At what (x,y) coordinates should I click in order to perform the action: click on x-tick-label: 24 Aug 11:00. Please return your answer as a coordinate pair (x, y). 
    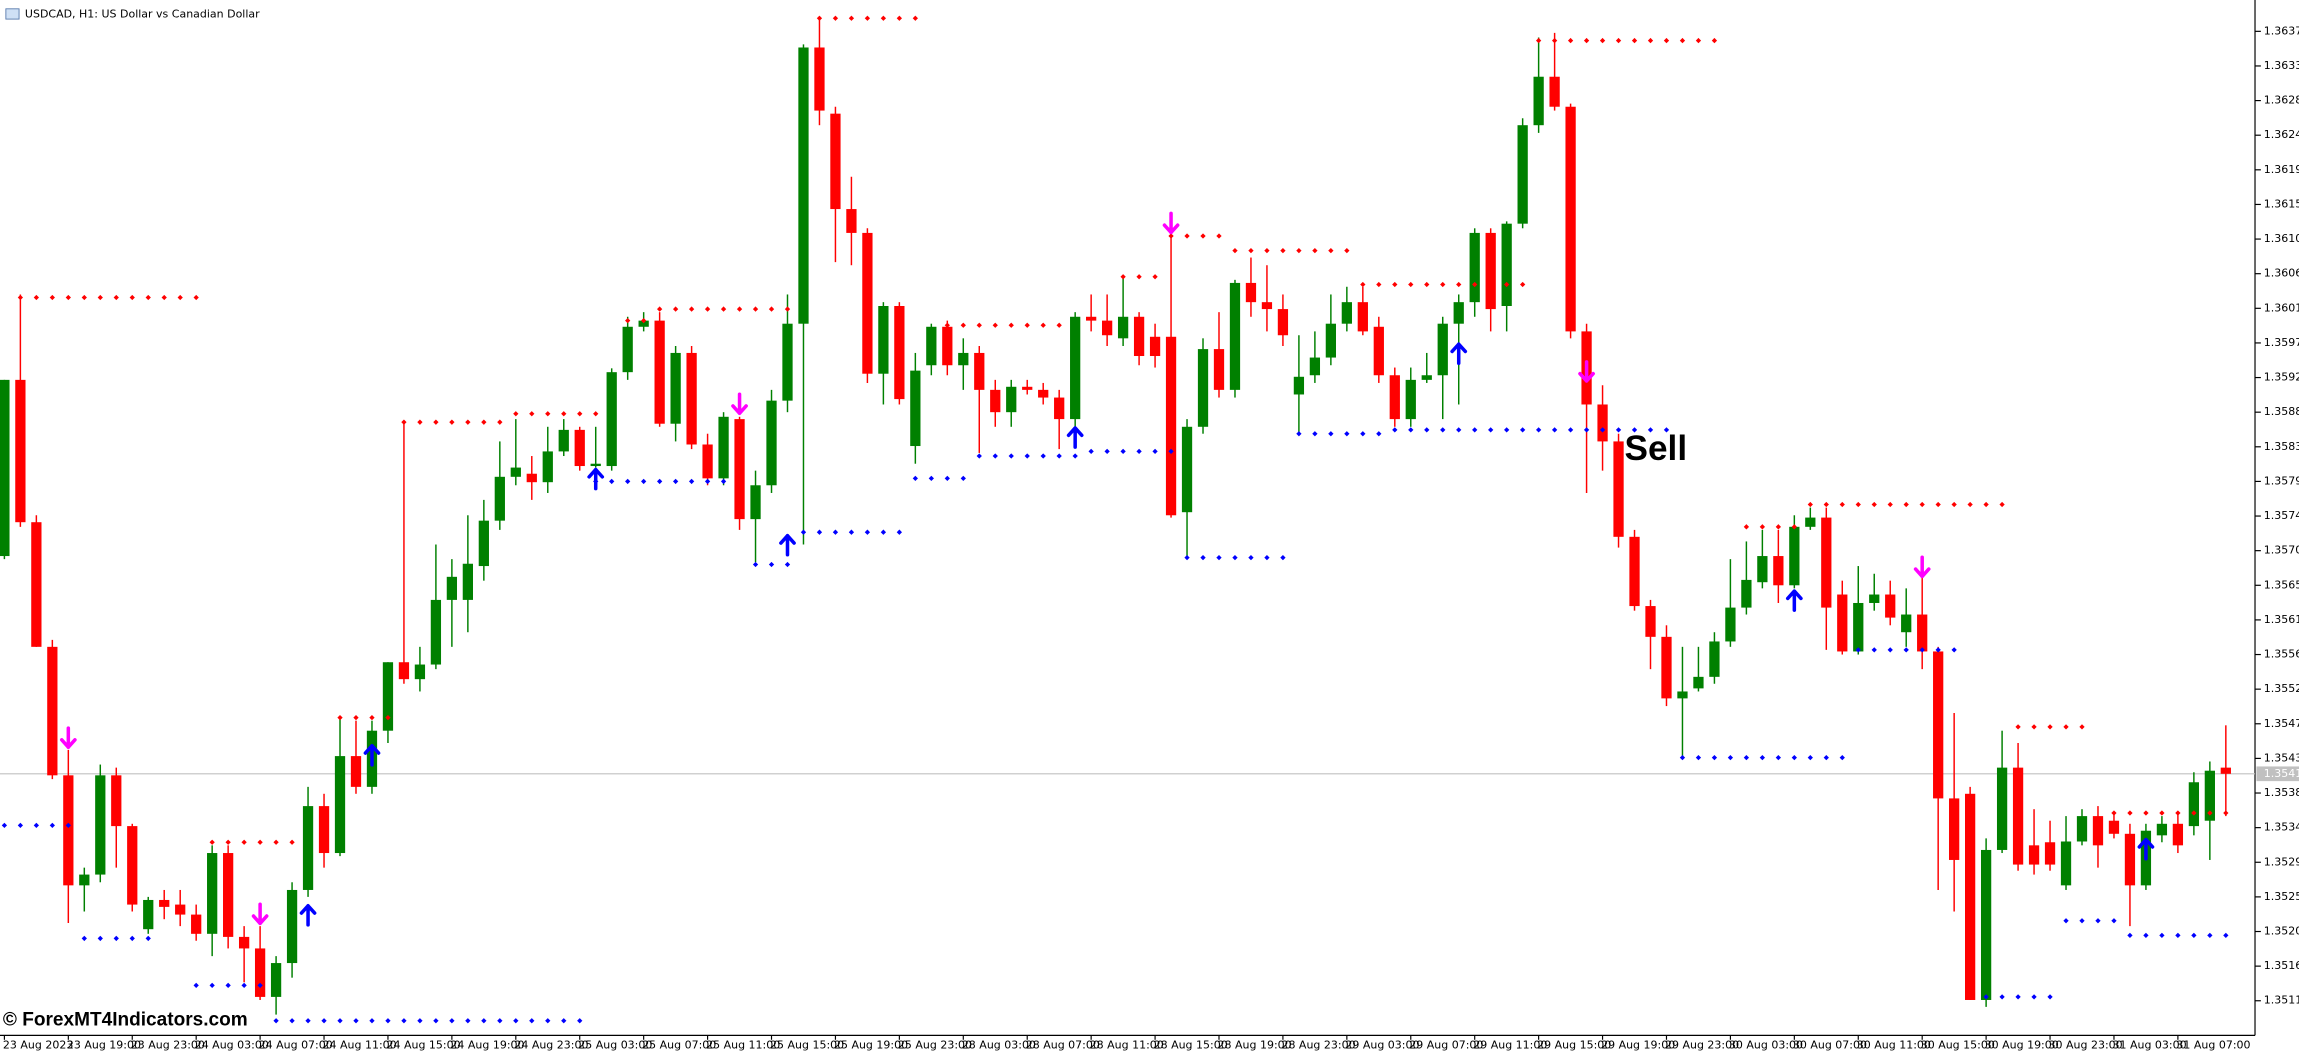
    Looking at the image, I should click on (360, 1045).